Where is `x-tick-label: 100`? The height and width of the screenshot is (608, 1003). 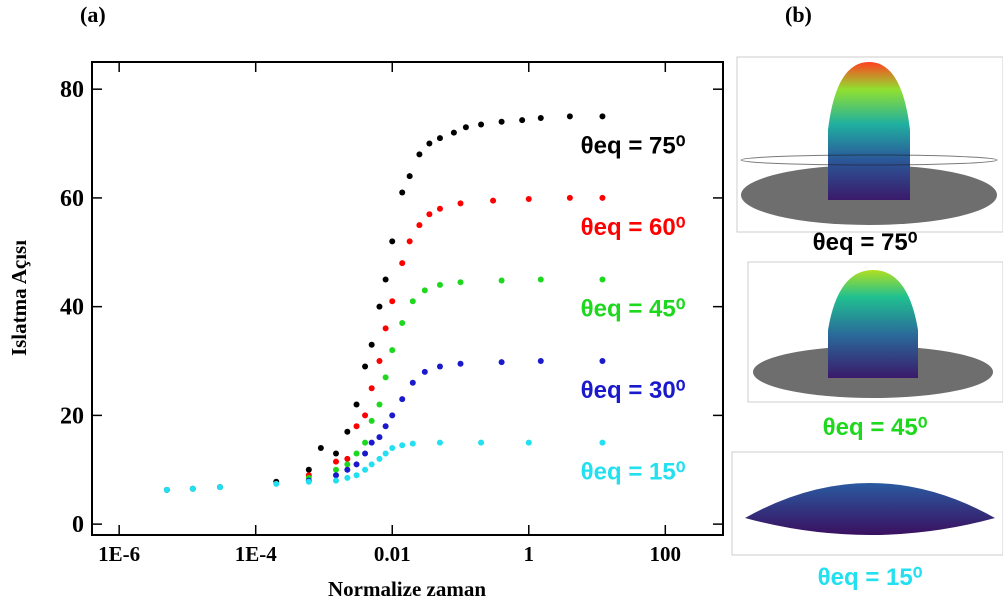
x-tick-label: 100 is located at coordinates (666, 554).